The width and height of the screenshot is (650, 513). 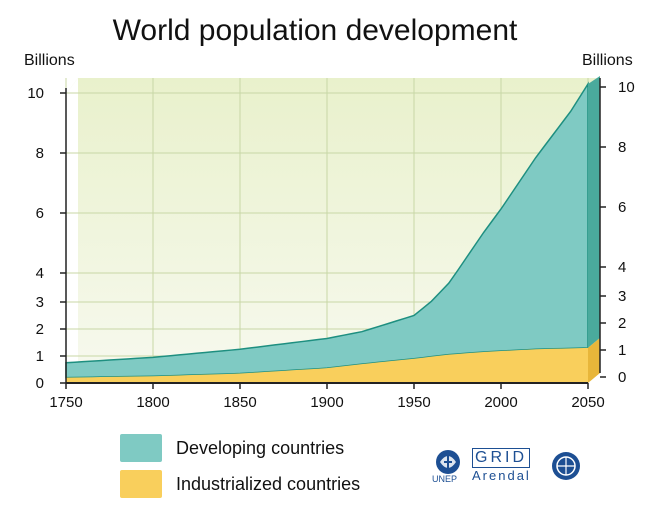 What do you see at coordinates (448, 462) in the screenshot?
I see `unep-logo-icon` at bounding box center [448, 462].